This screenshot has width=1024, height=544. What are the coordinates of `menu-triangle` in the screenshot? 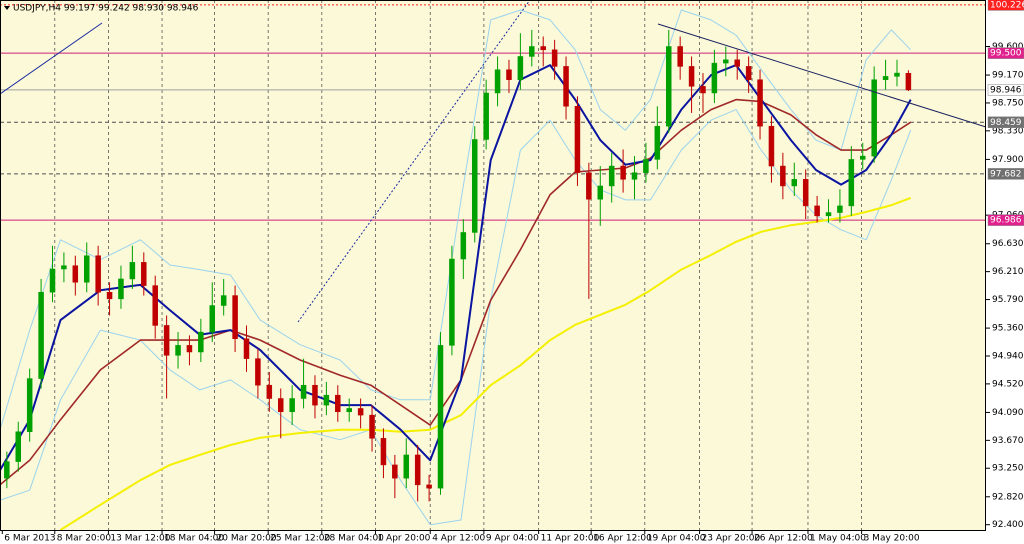 It's located at (7, 8).